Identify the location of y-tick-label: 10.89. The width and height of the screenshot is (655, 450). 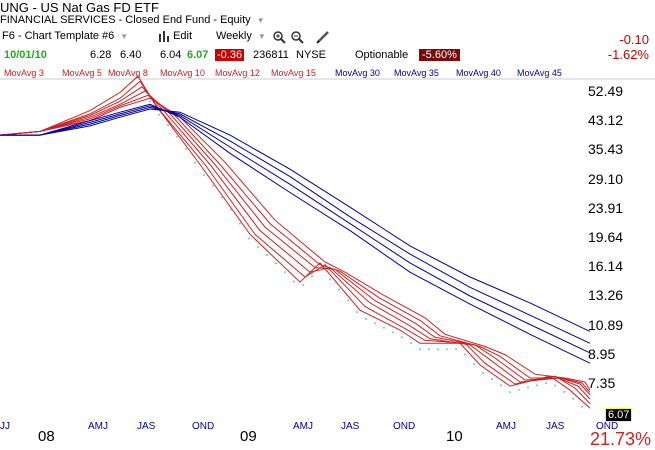
(606, 324).